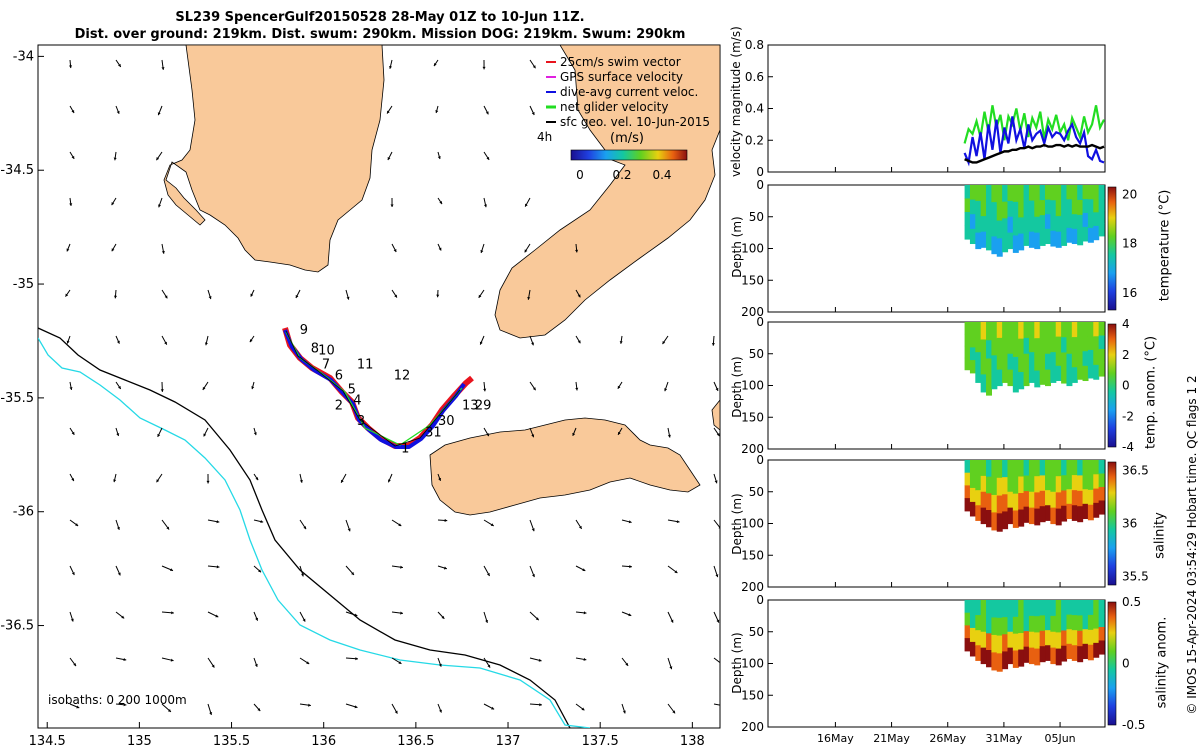 This screenshot has height=750, width=1200. What do you see at coordinates (947, 738) in the screenshot?
I see `time-tick-label: 26May` at bounding box center [947, 738].